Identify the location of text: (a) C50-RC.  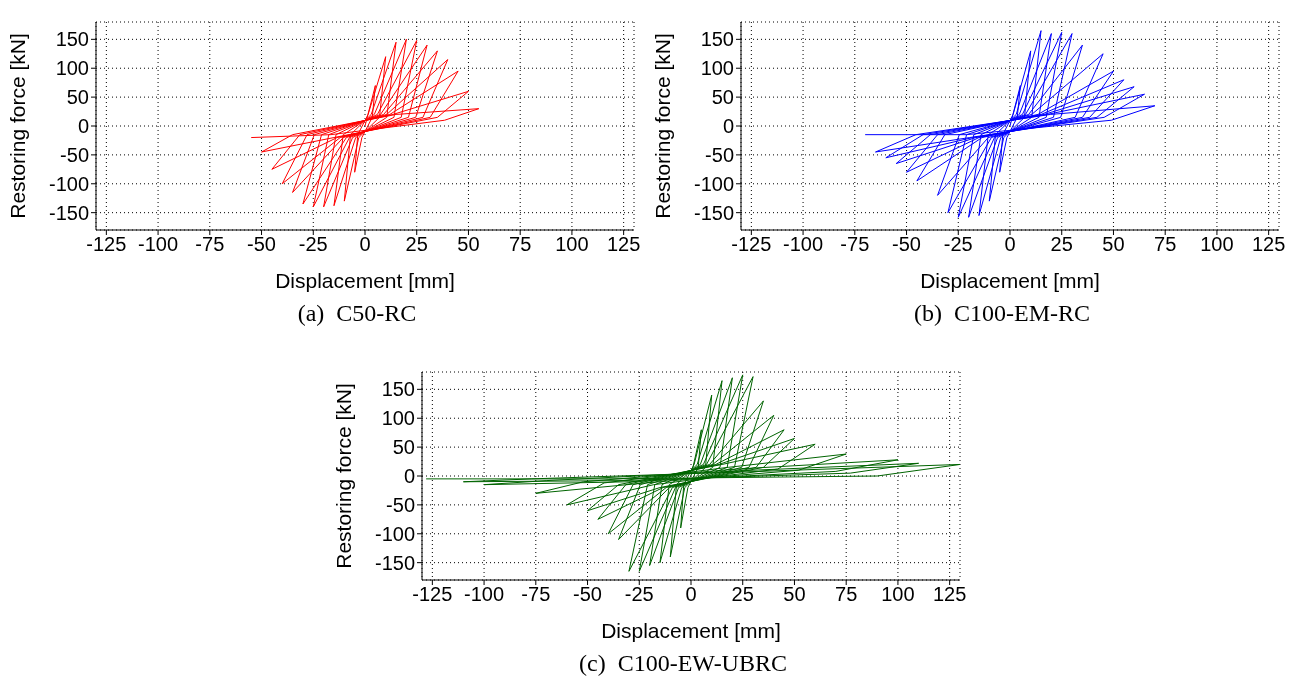
(357, 313).